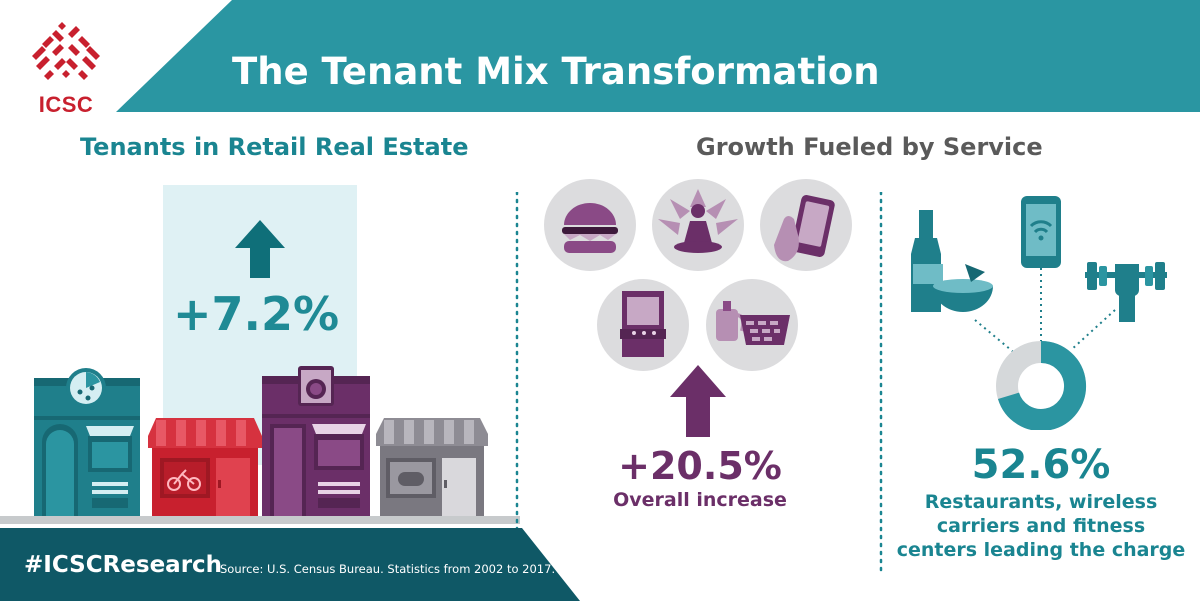 The image size is (1200, 601). Describe the element at coordinates (1041, 550) in the screenshot. I see `caption-line: centers leading the charge` at that location.